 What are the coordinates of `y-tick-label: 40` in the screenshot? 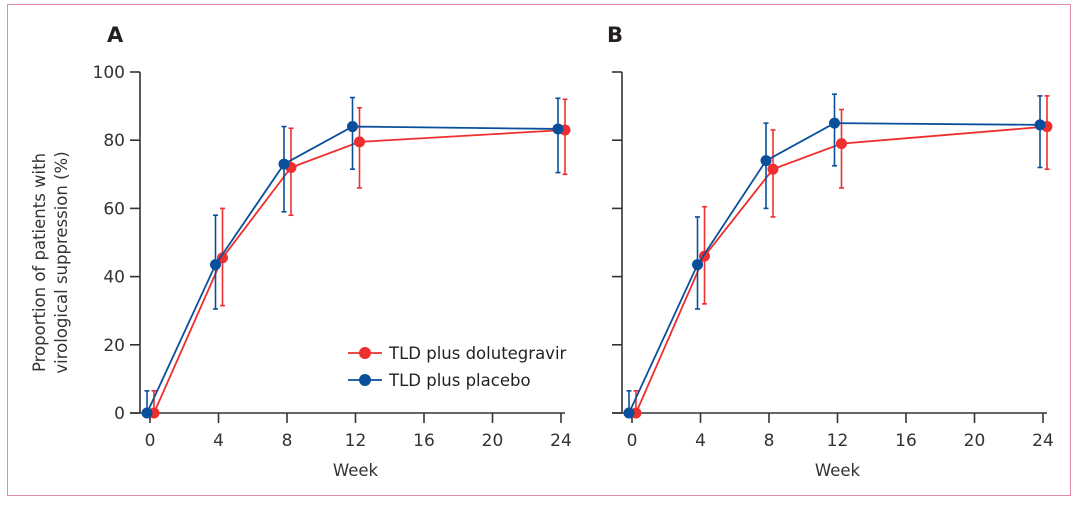 It's located at (114, 278).